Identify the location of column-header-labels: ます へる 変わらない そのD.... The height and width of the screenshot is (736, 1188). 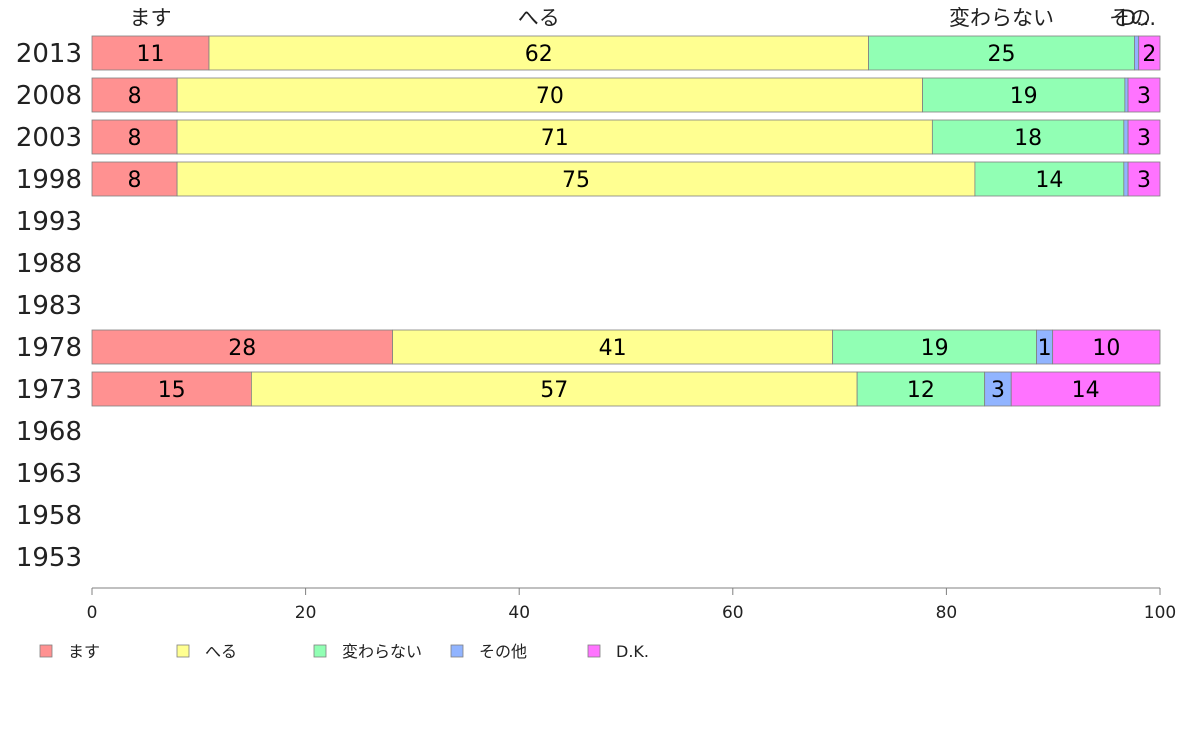
(643, 18).